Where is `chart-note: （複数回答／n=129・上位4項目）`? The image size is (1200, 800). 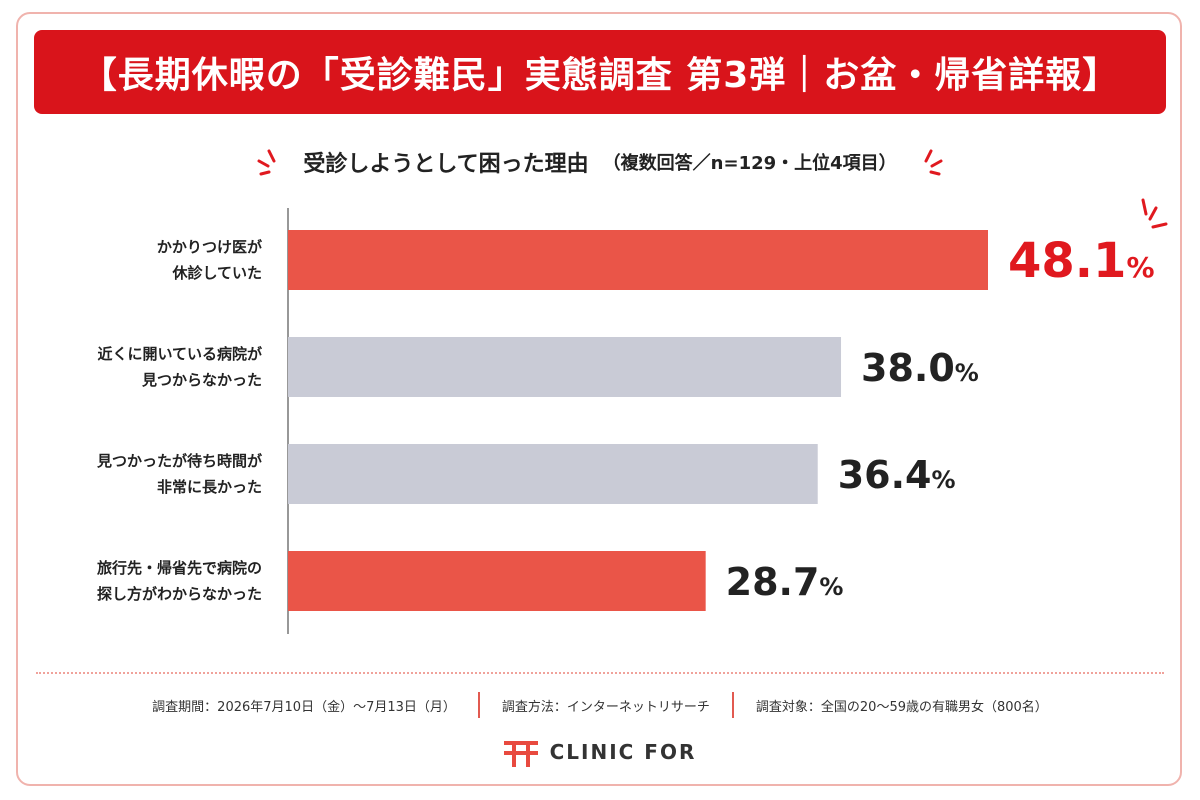
chart-note: （複数回答／n=129・上位4項目） is located at coordinates (749, 163).